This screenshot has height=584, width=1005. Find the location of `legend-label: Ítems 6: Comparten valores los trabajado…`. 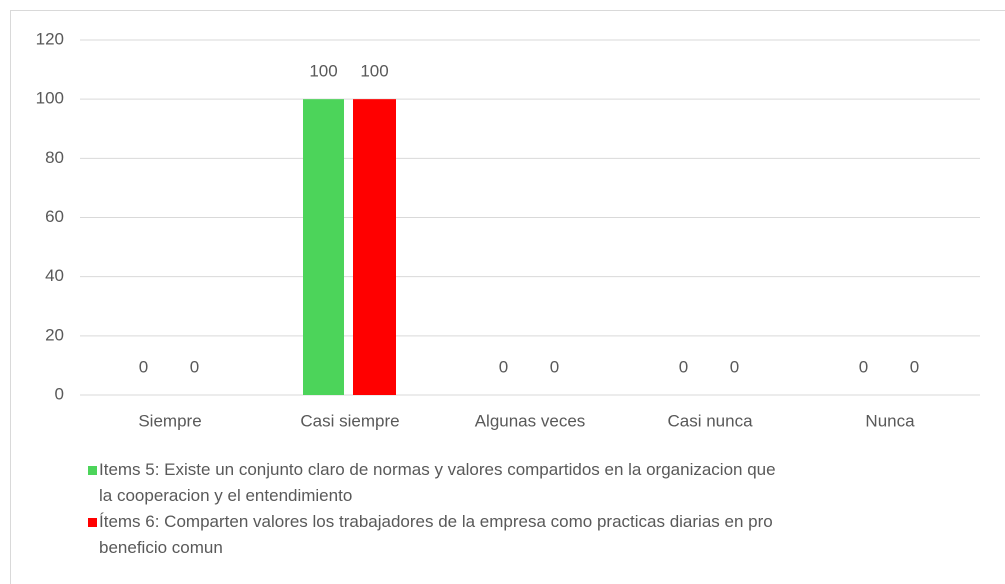

legend-label: Ítems 6: Comparten valores los trabajado… is located at coordinates (436, 534).